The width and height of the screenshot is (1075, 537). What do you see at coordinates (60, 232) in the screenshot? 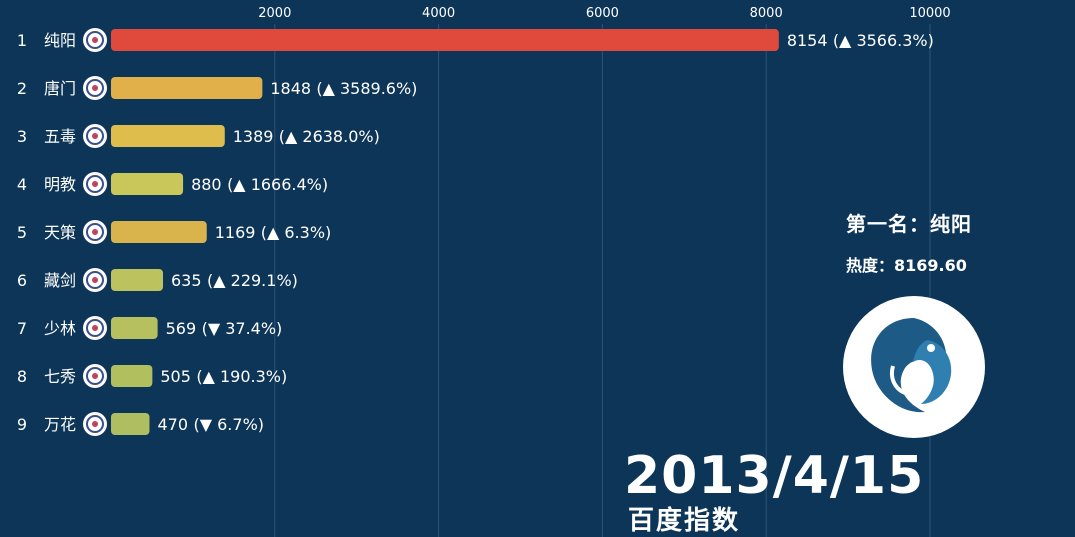
I see `category-label: 天策` at bounding box center [60, 232].